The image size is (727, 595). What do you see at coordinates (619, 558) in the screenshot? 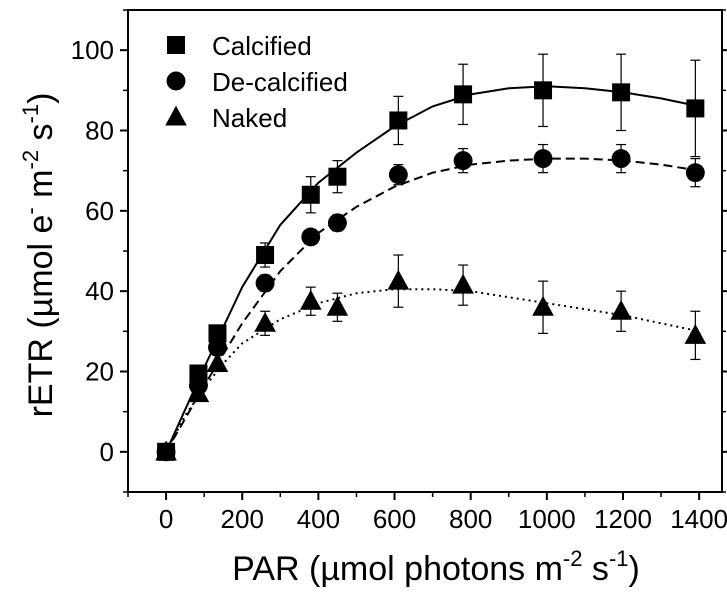
I see `x-axis-label-sup2: -1` at bounding box center [619, 558].